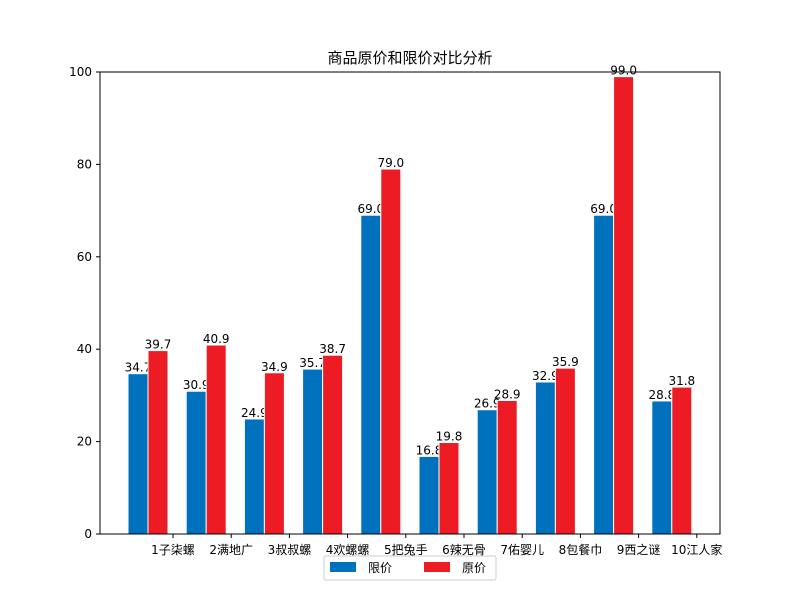  I want to click on y-tick-label: 20, so click(84, 442).